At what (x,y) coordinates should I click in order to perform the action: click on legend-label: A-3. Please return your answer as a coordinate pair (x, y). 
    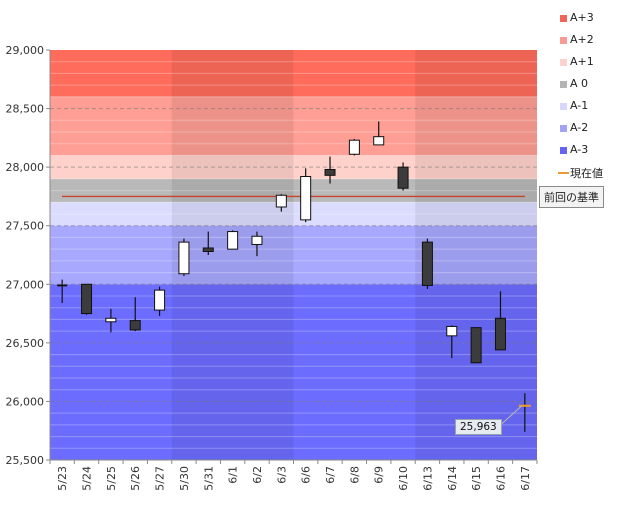
    Looking at the image, I should click on (579, 149).